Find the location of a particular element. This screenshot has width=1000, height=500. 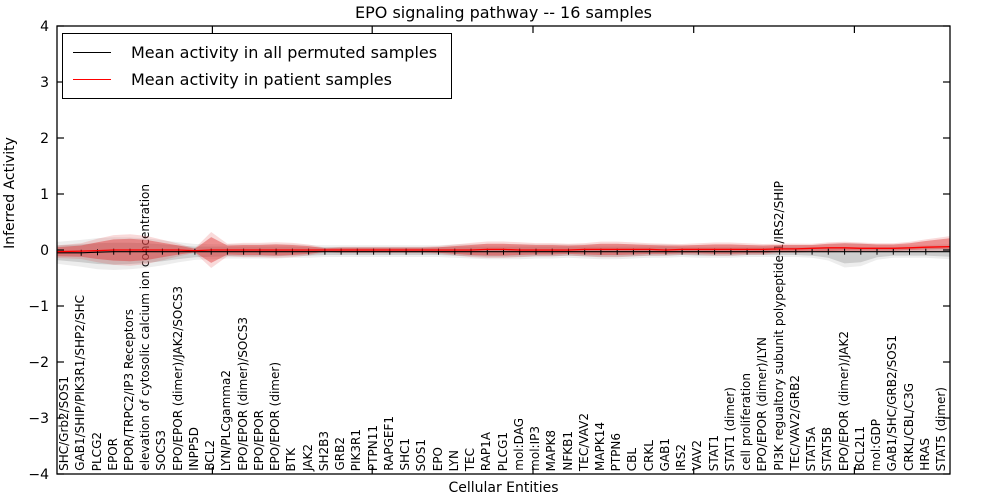

chart-title: EPO signaling pathway -- 16 samples is located at coordinates (503, 12).